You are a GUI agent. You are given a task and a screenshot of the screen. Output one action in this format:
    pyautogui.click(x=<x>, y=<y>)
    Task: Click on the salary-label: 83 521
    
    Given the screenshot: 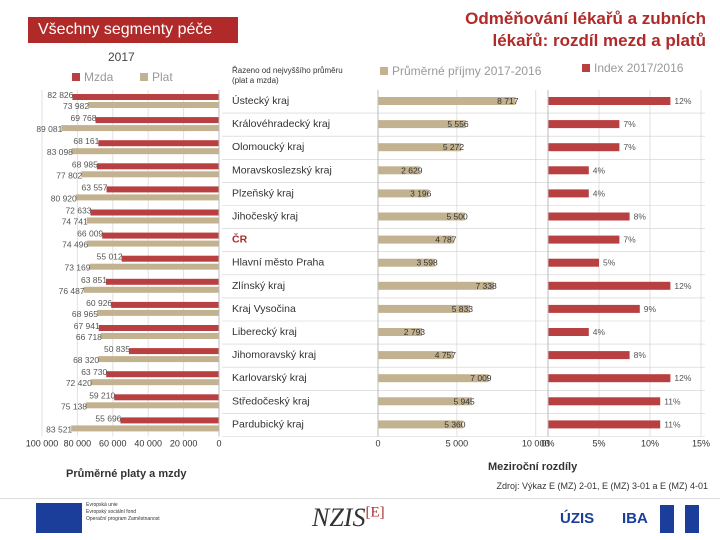 What is the action you would take?
    pyautogui.click(x=59, y=429)
    